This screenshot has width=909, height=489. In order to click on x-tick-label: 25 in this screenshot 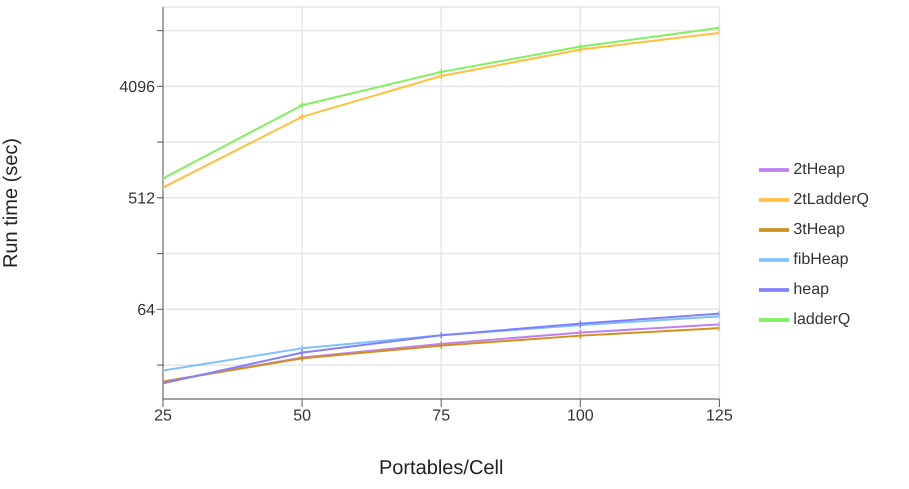, I will do `click(163, 415)`.